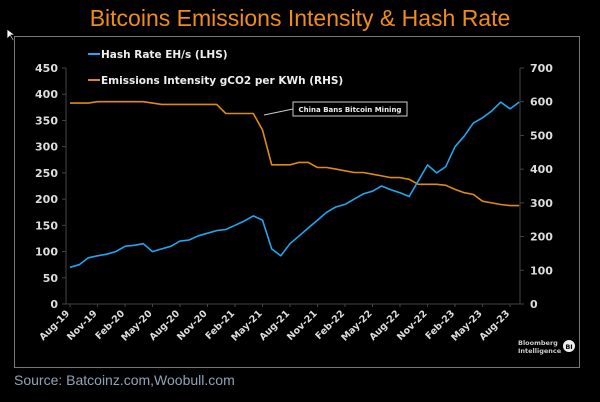  I want to click on left-tick-label: 450, so click(46, 68).